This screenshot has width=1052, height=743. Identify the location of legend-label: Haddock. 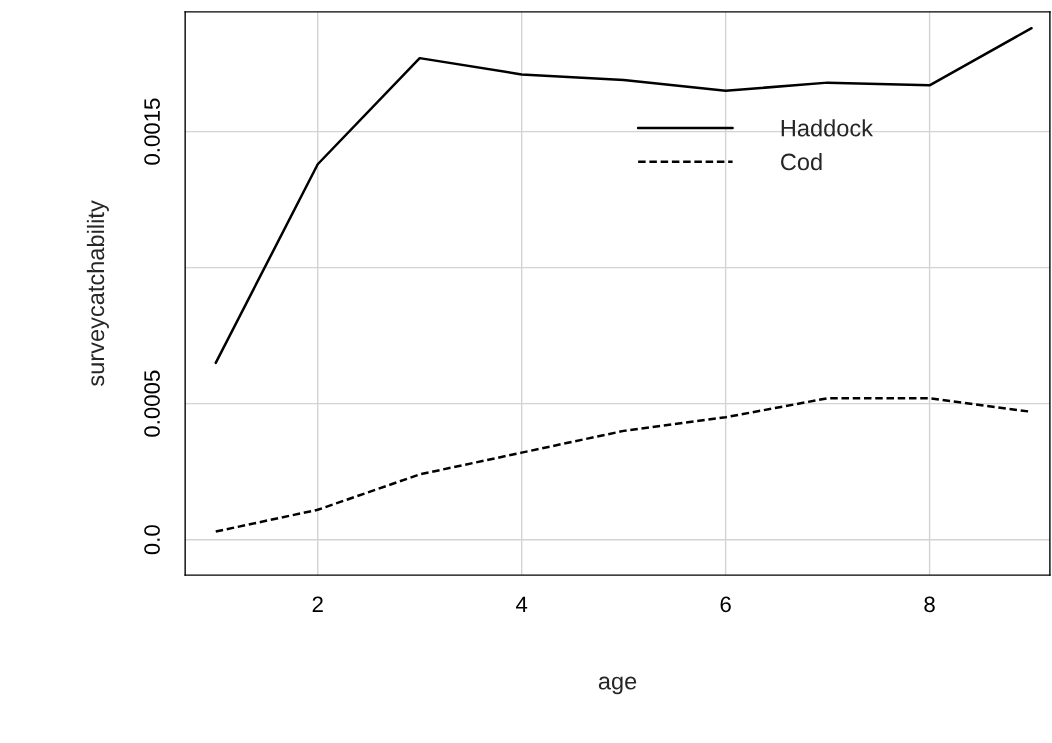
(827, 128).